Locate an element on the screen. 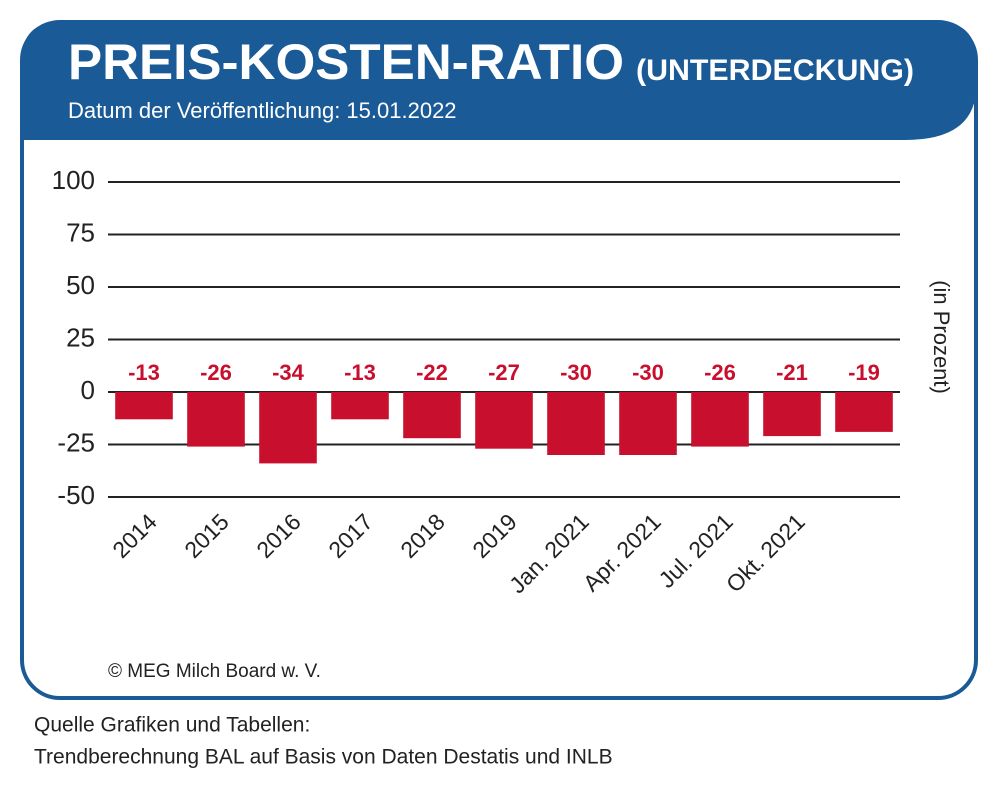 The image size is (1000, 792). y-tick-label: 0 is located at coordinates (88, 390).